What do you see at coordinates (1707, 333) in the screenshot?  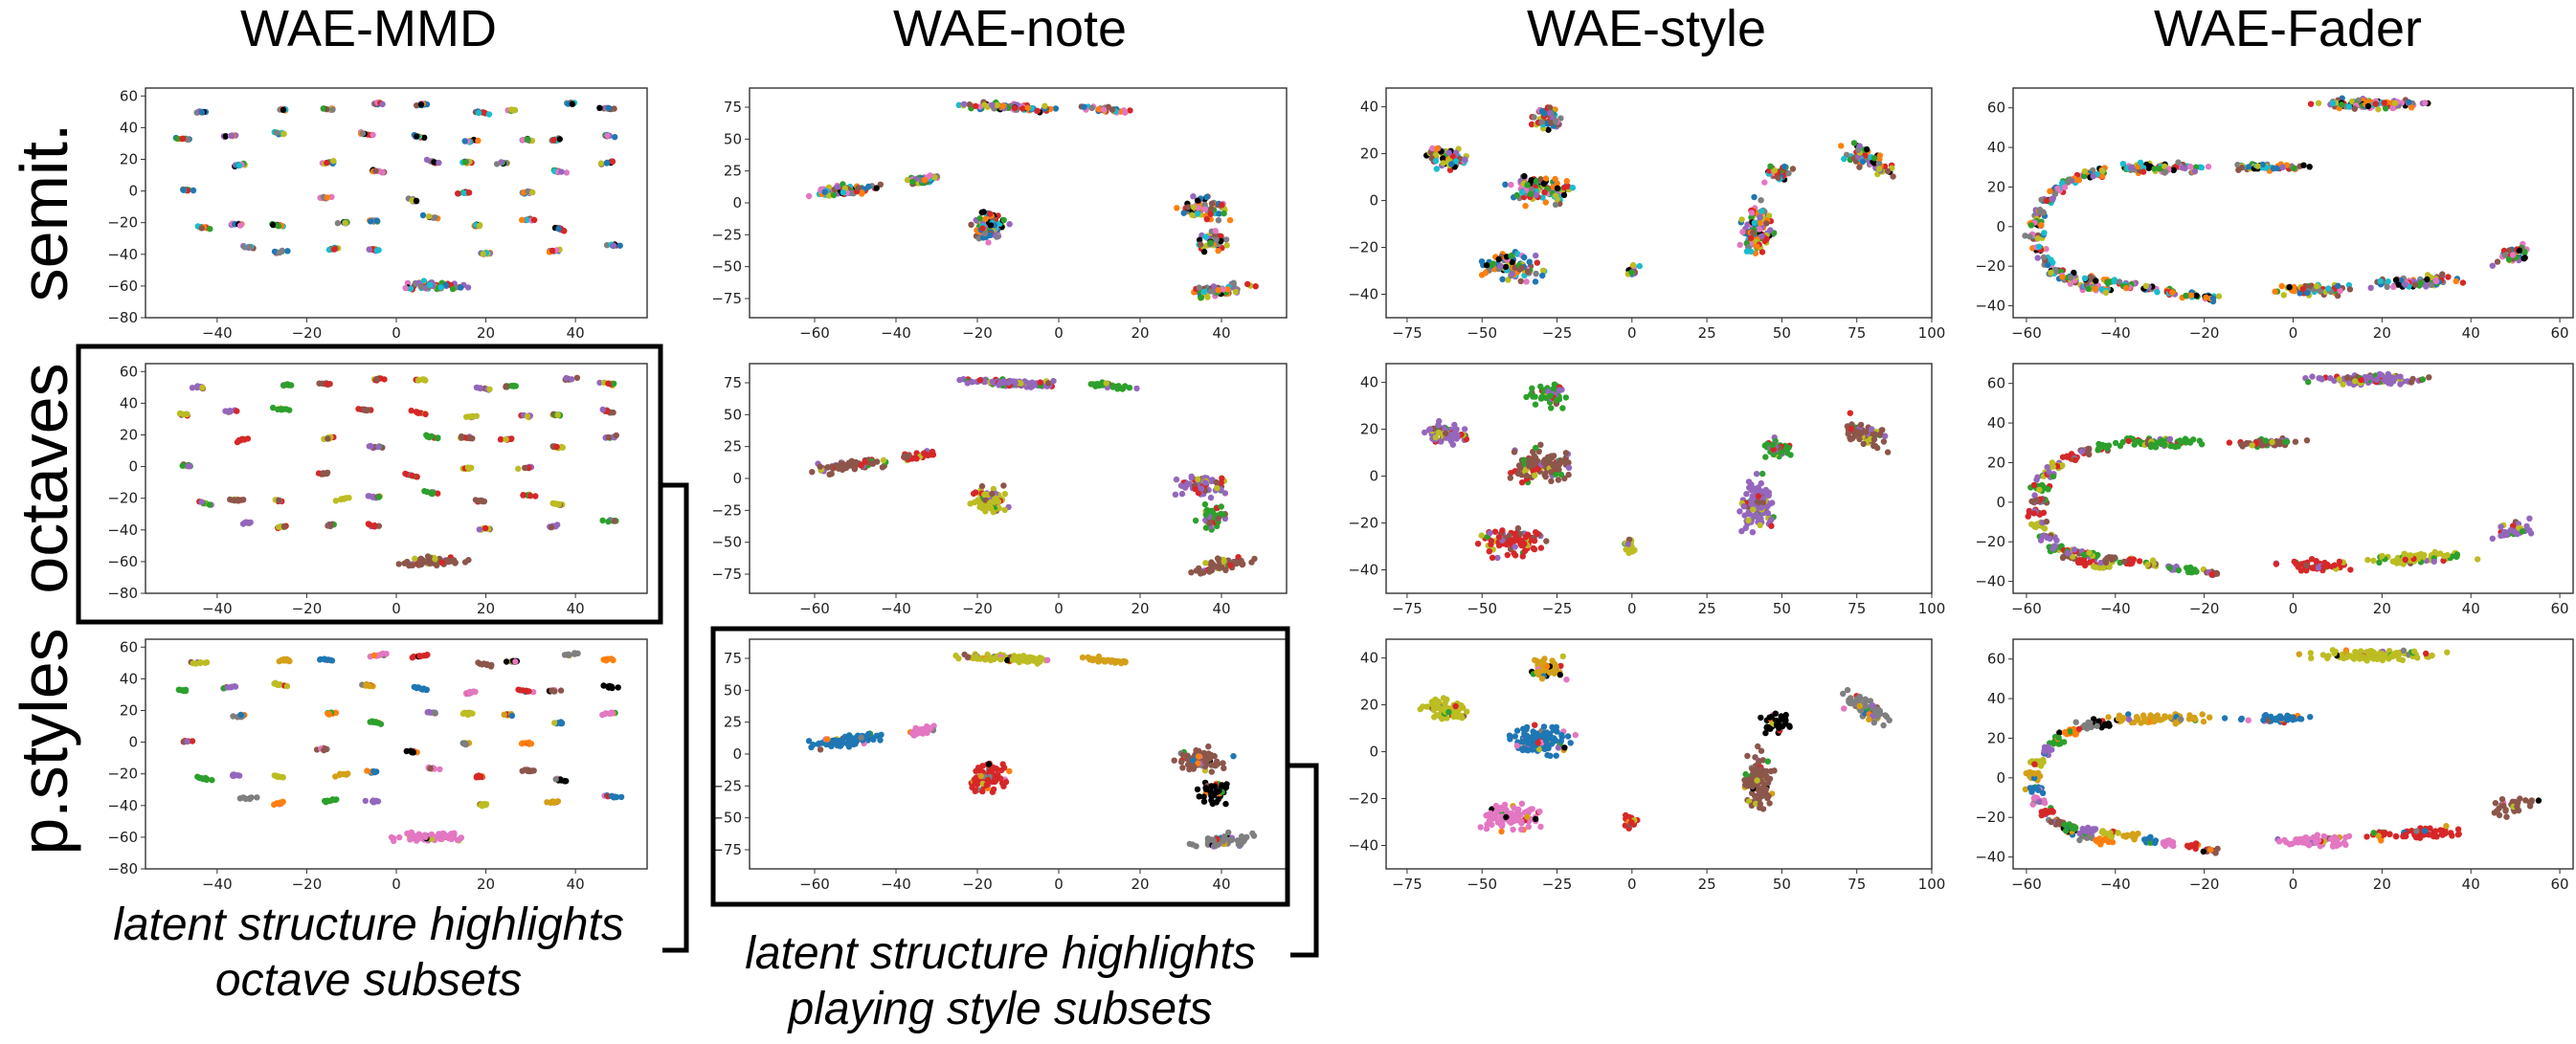 I see `x-tick-label: 25` at bounding box center [1707, 333].